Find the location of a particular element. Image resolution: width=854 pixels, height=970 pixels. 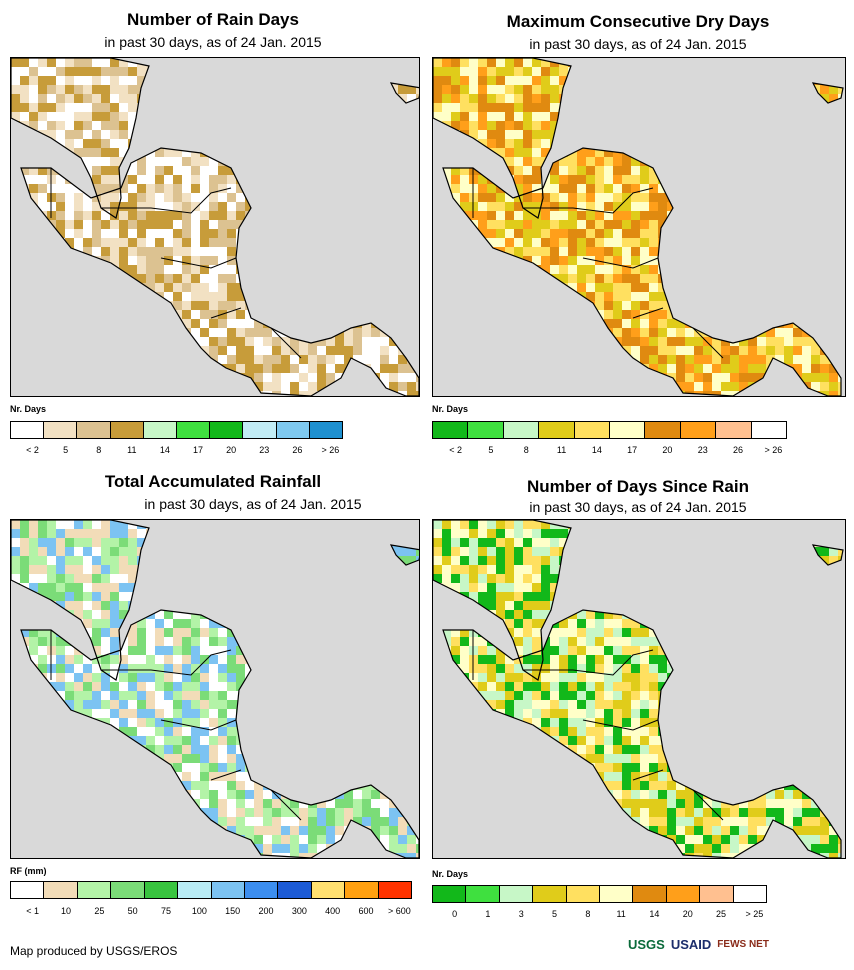

panel-1-subtitle: in past 30 days, as of 24 Jan. 2015 is located at coordinates (213, 42).